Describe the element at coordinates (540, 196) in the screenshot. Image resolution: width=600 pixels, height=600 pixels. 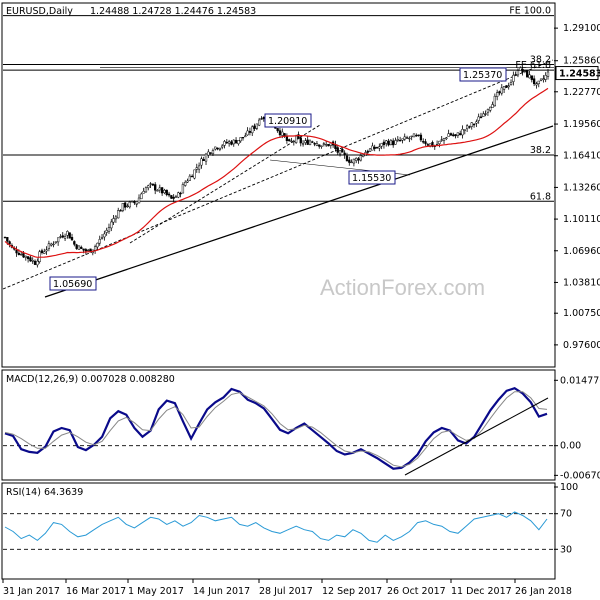
I see `level-label: 61.8` at that location.